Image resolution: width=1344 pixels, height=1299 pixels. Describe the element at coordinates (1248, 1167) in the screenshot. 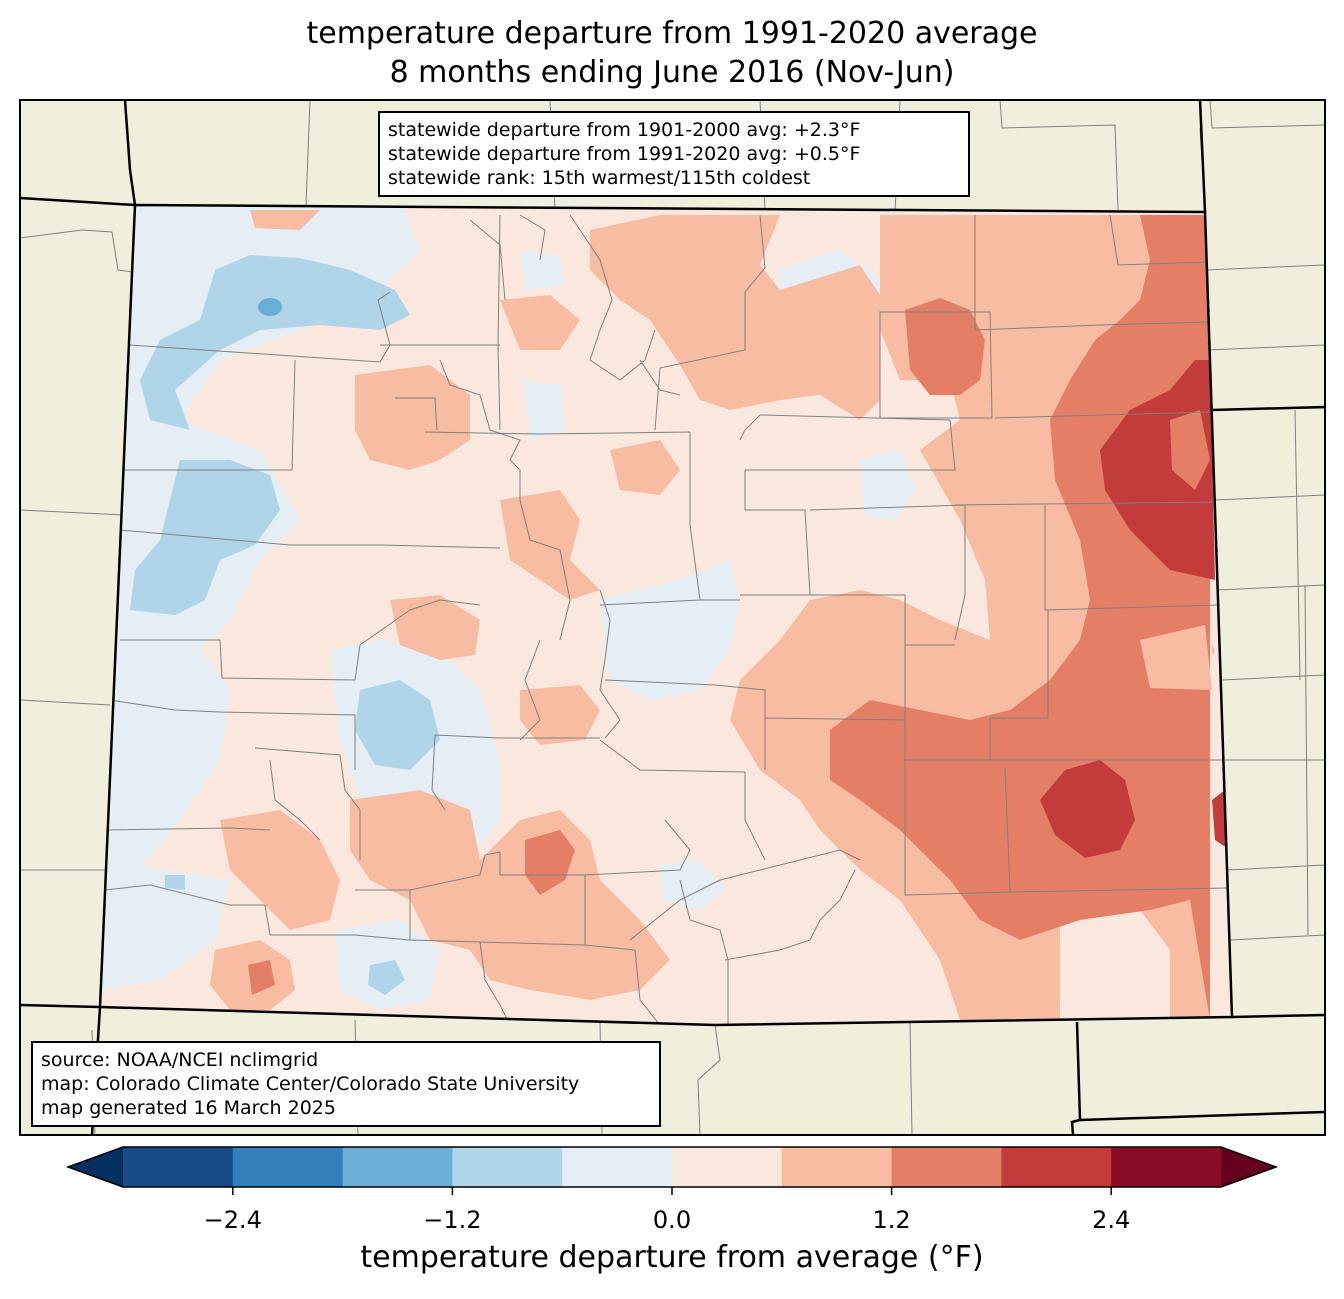

I see `colorbar-over-arrow` at that location.